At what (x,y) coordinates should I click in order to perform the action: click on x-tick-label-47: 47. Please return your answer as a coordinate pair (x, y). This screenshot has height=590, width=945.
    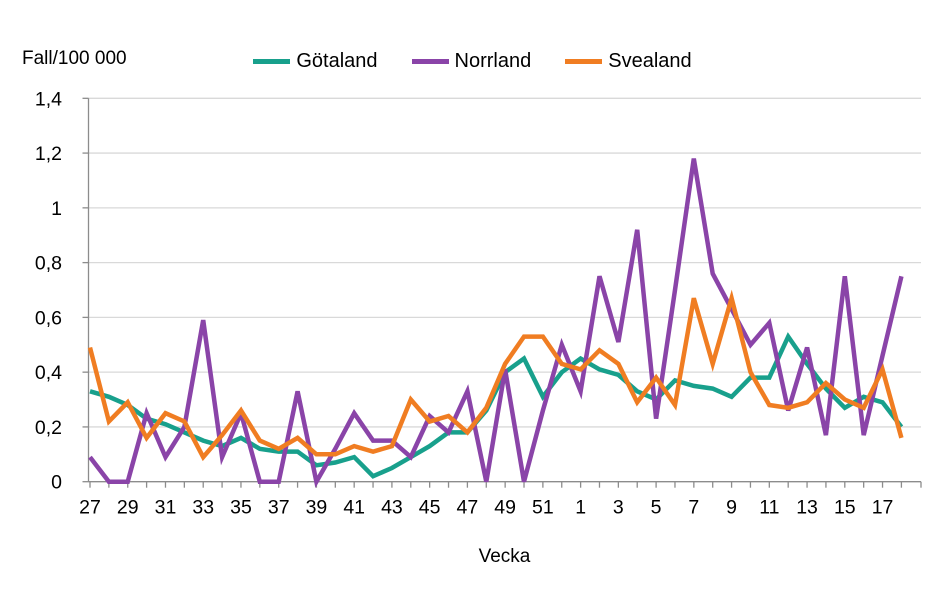
    Looking at the image, I should click on (468, 508).